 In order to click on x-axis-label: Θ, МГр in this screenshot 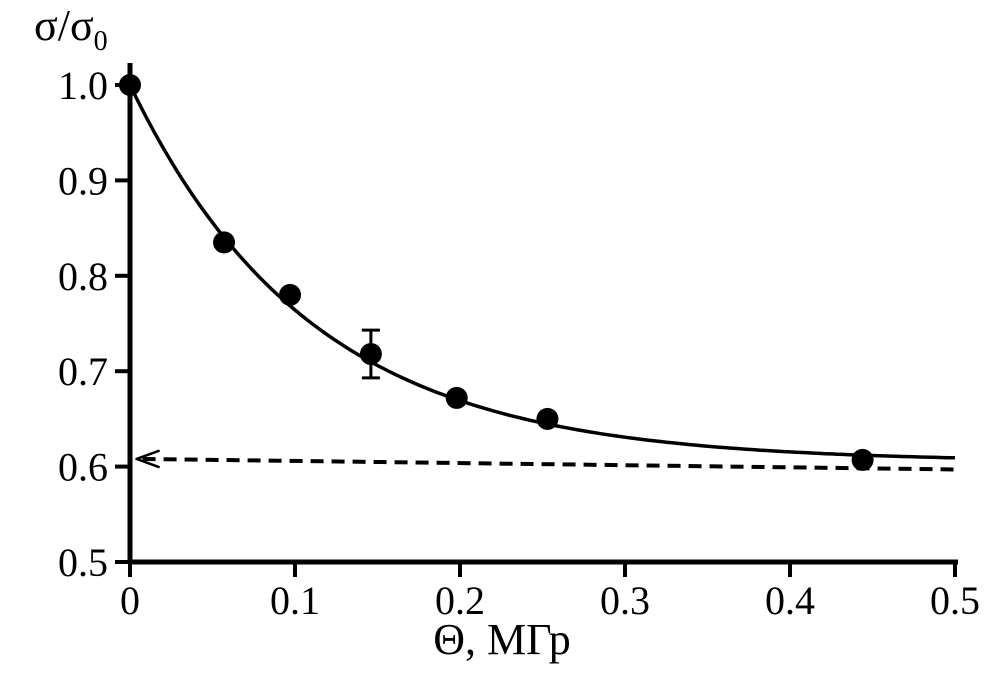, I will do `click(502, 639)`.